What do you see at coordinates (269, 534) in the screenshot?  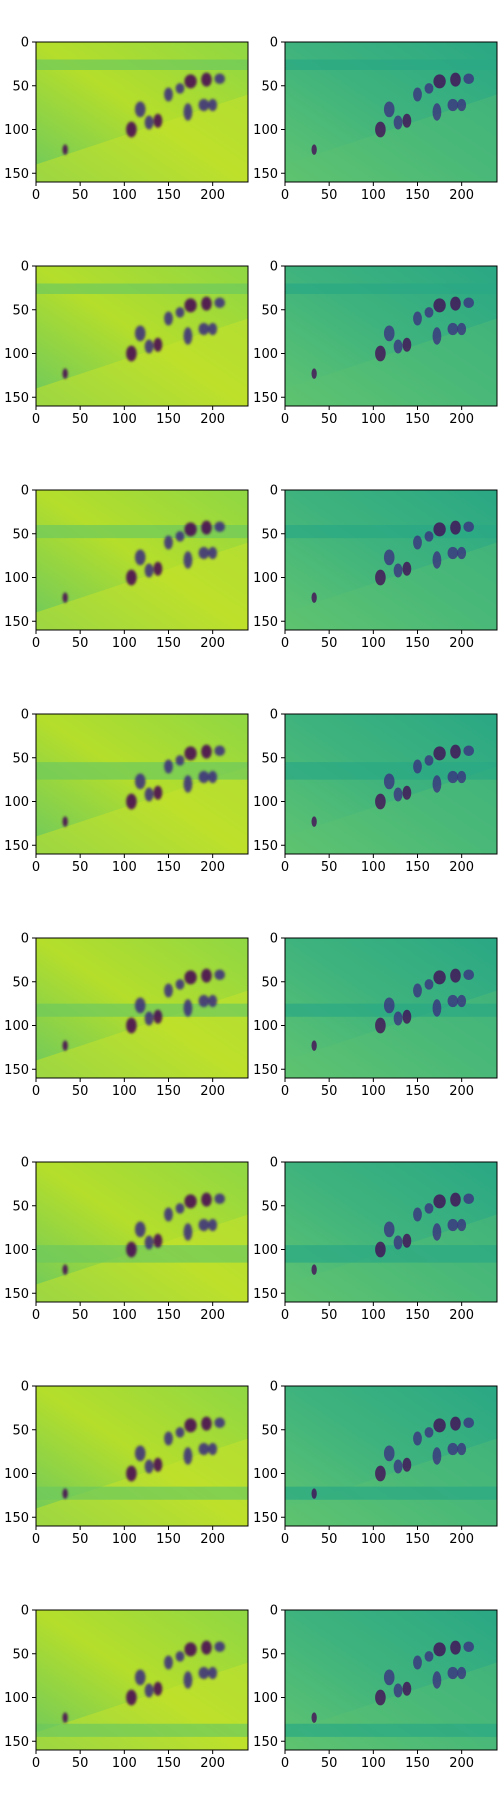 I see `y-tick-label: 50` at bounding box center [269, 534].